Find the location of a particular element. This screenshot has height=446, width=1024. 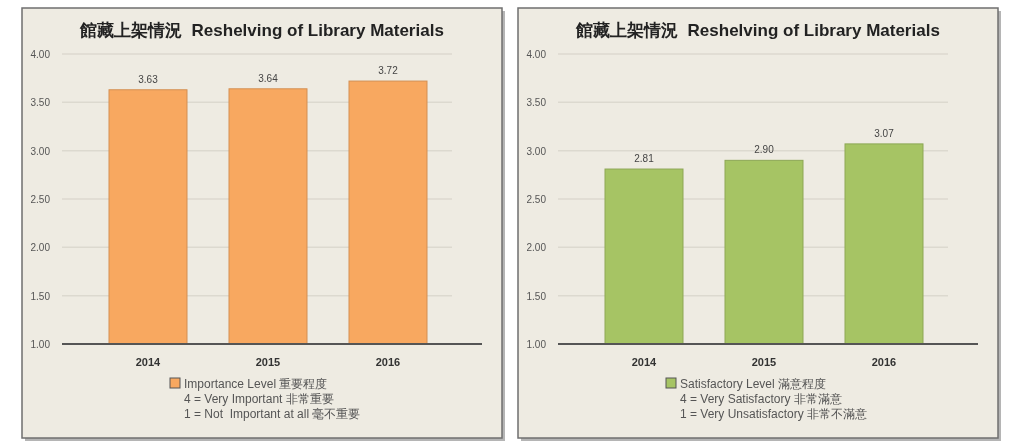

annotation: 4 = Very Satisfactory 非常滿意 is located at coordinates (761, 399).